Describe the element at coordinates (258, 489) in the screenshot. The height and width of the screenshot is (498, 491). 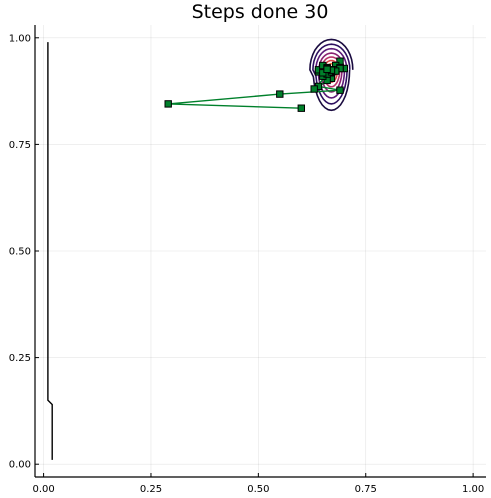
I see `x-tick-label: 0.50` at that location.